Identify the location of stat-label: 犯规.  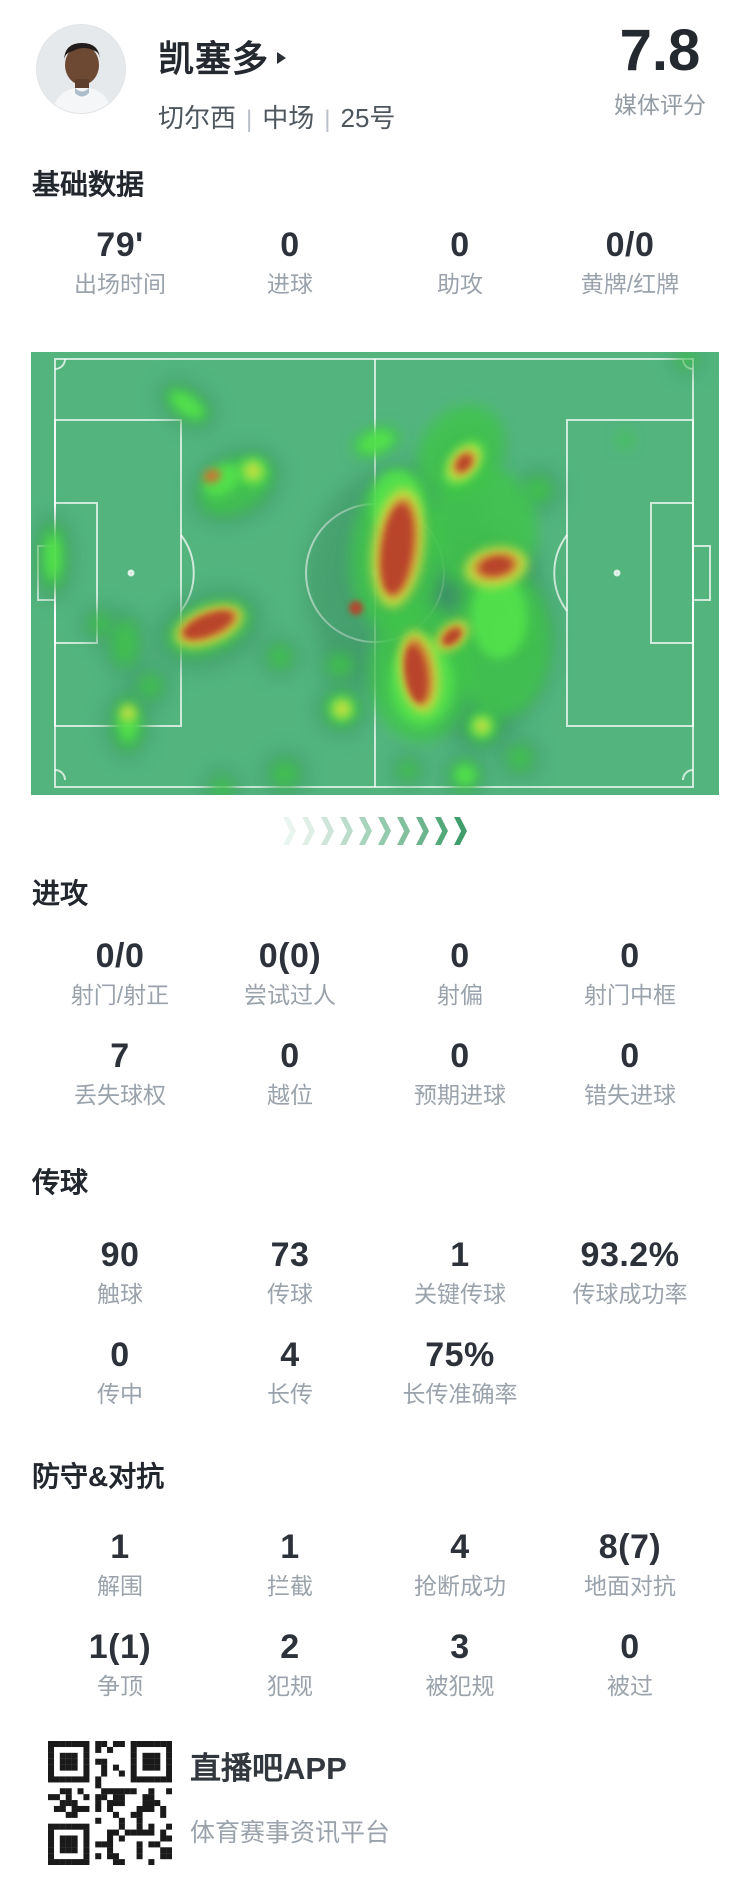
(290, 1686).